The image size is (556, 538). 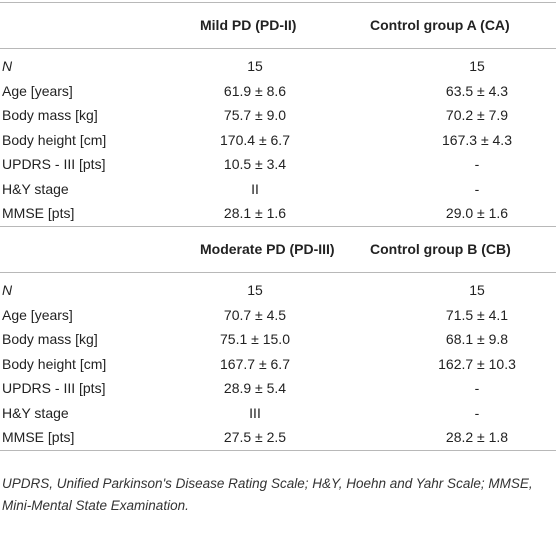 What do you see at coordinates (255, 139) in the screenshot?
I see `cell-value: 170.4 ± 6.7` at bounding box center [255, 139].